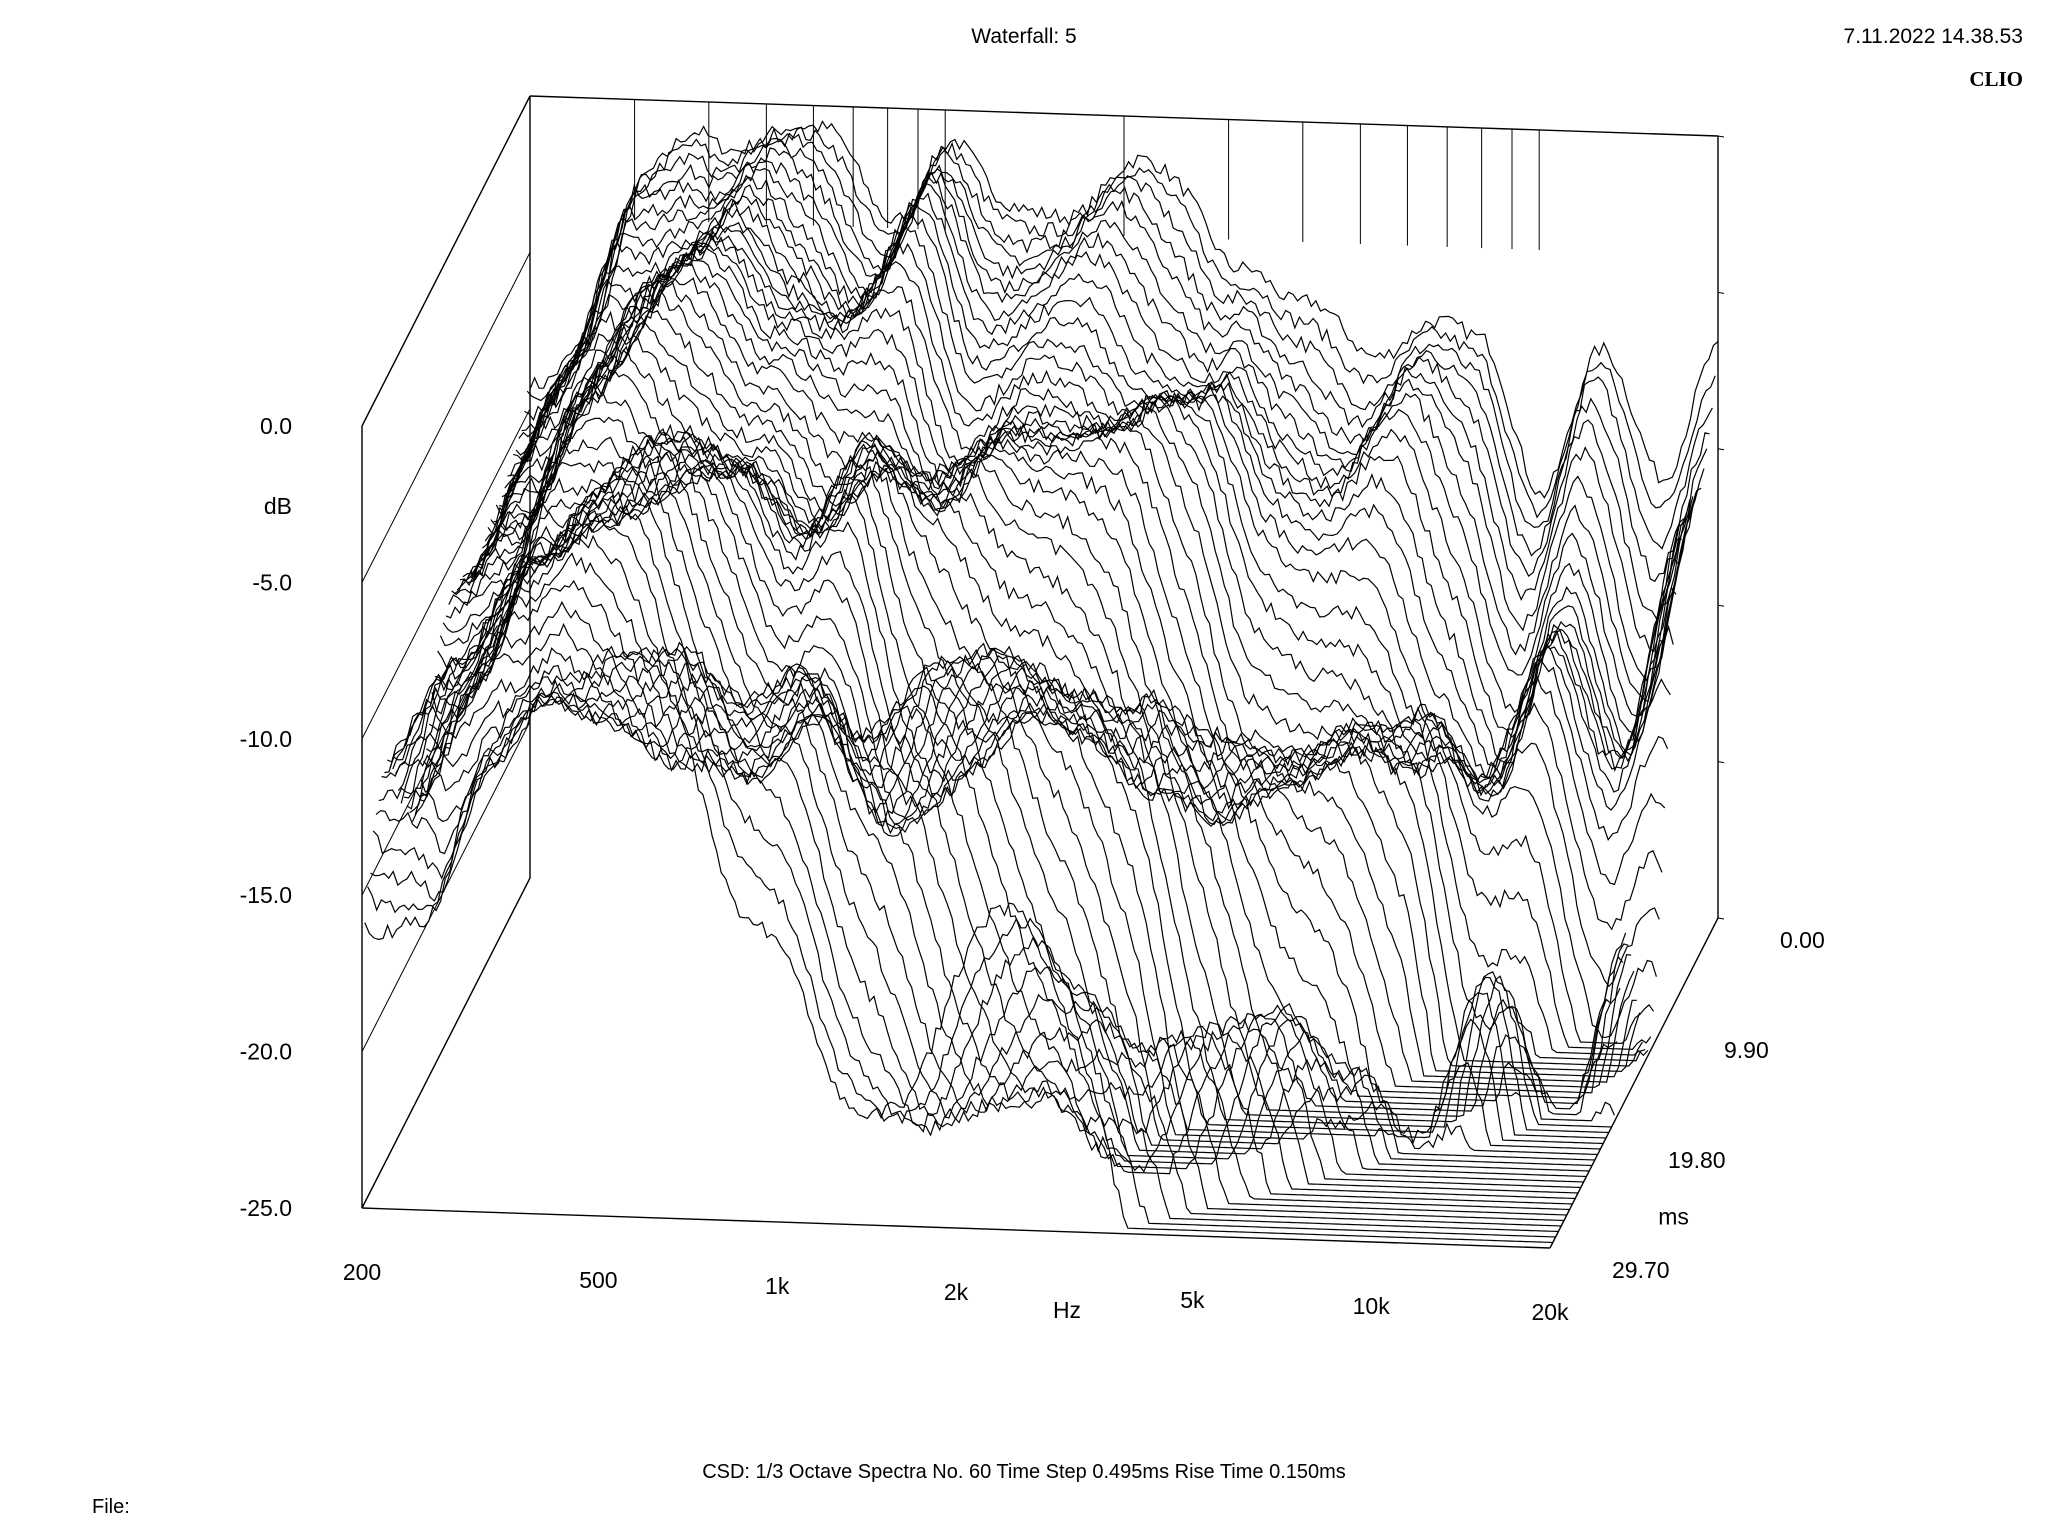 The width and height of the screenshot is (2048, 1536). What do you see at coordinates (1372, 1306) in the screenshot?
I see `x-tick-label: 10k` at bounding box center [1372, 1306].